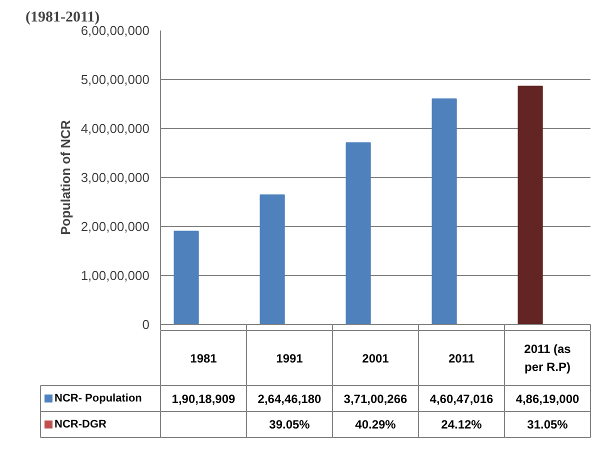 The height and width of the screenshot is (451, 600). I want to click on y-tick-label: 6,00,00,000, so click(115, 30).